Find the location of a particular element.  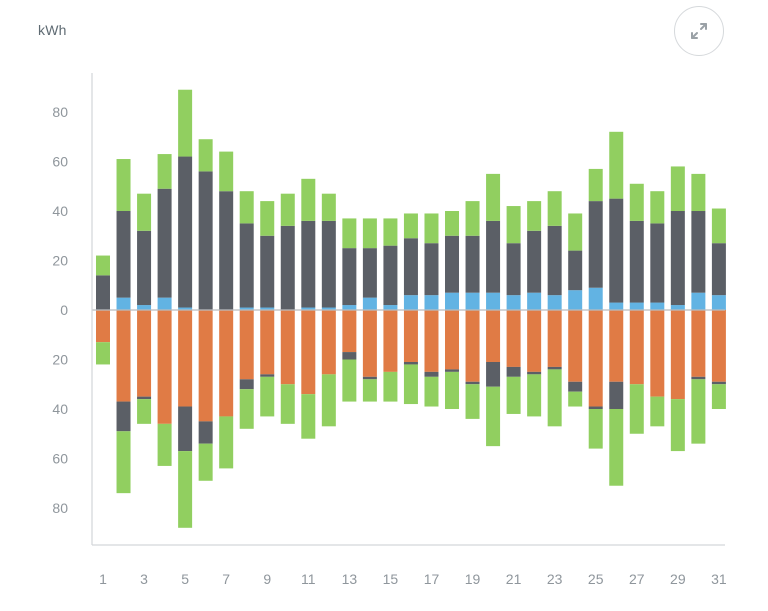

x-tick-label: 29 is located at coordinates (678, 579).